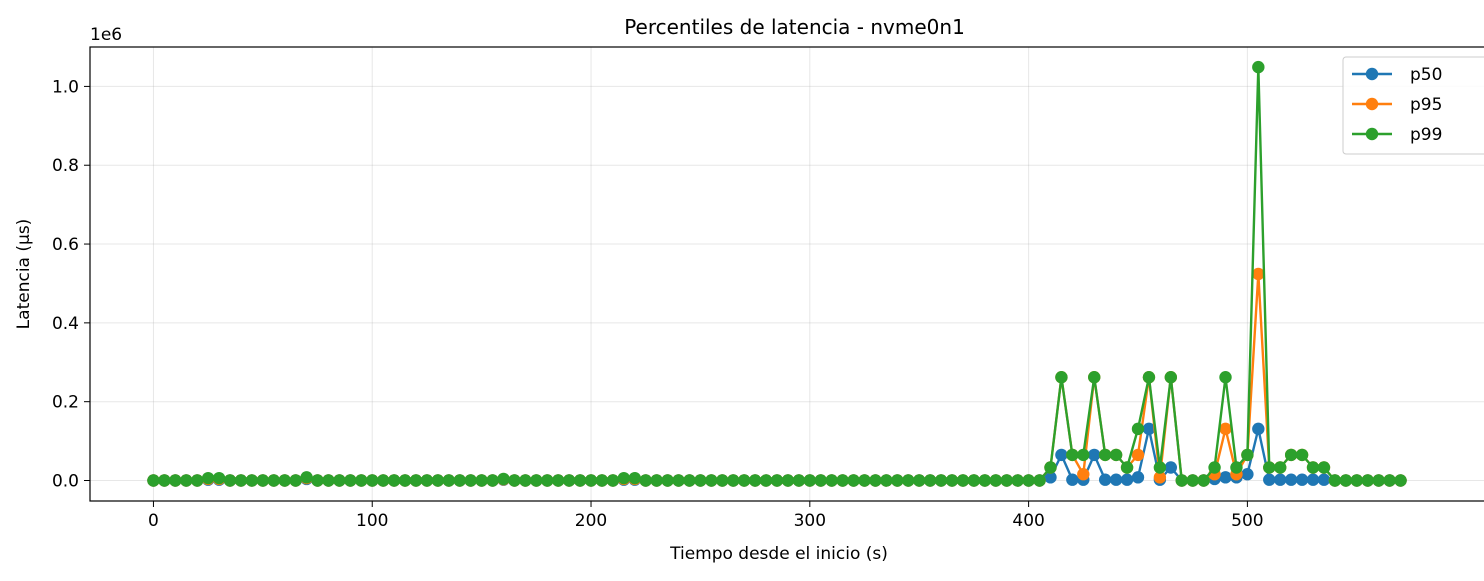 The height and width of the screenshot is (581, 1484). I want to click on legend: p50 p95 p99, so click(1413, 105).